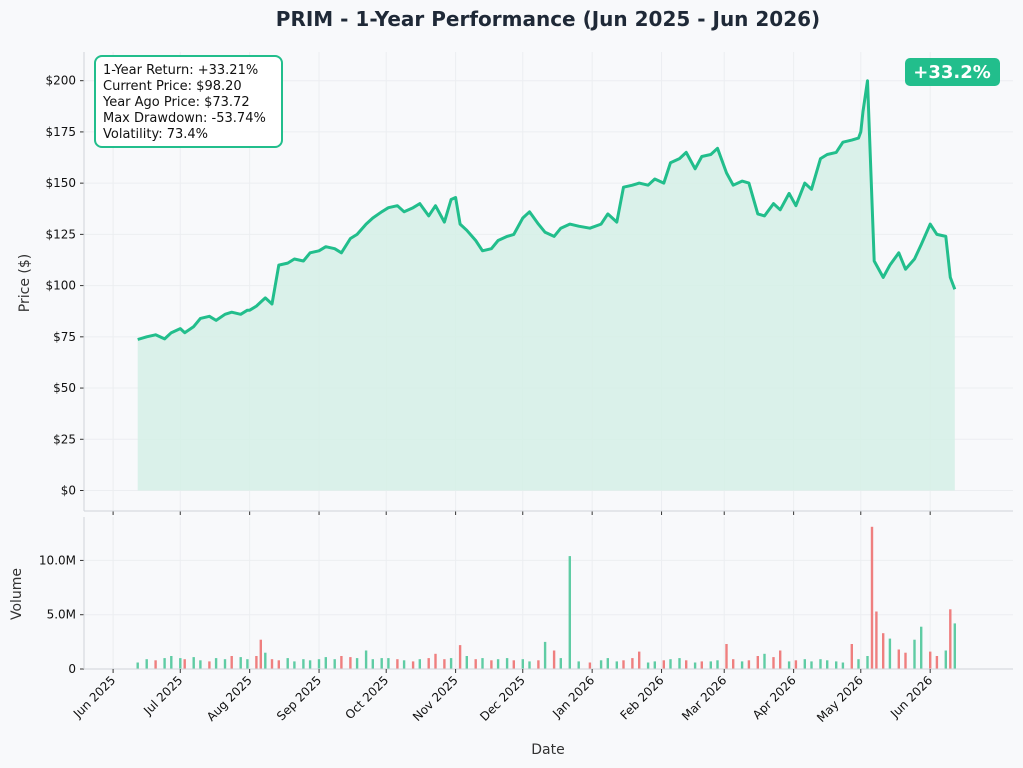 This screenshot has height=768, width=1023. I want to click on date-x-tick-label: Nov 2025, so click(435, 698).